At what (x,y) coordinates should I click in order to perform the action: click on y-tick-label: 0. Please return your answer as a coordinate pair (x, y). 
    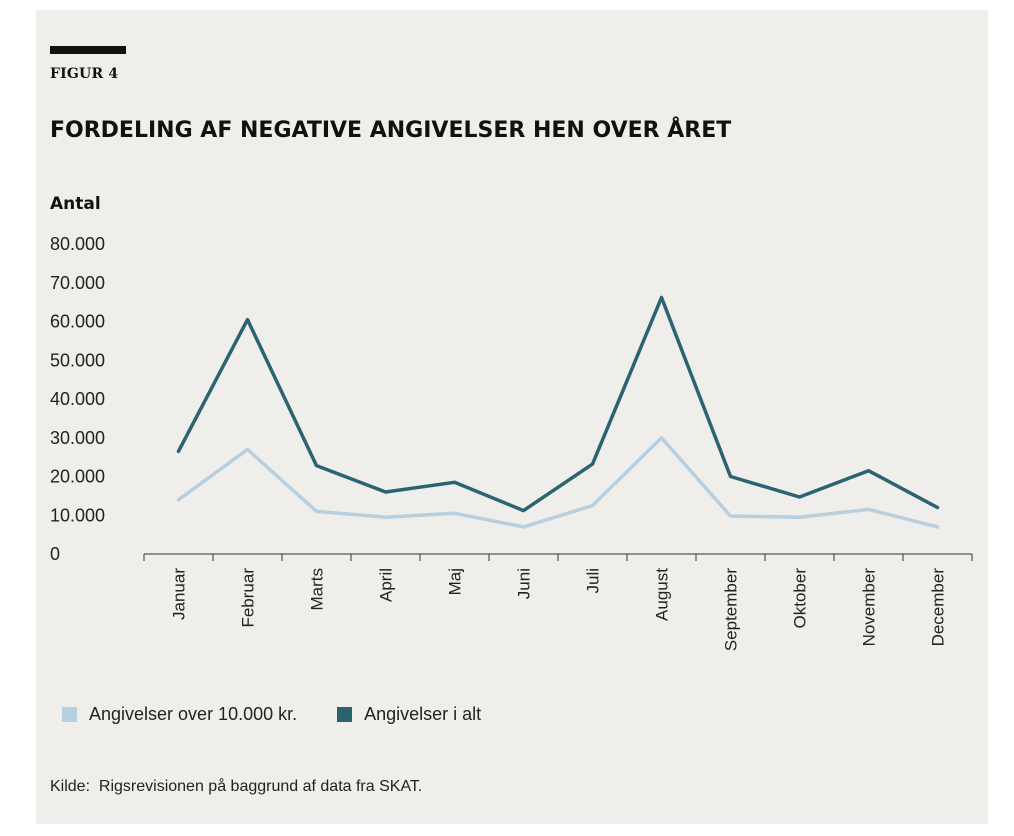
    Looking at the image, I should click on (55, 554).